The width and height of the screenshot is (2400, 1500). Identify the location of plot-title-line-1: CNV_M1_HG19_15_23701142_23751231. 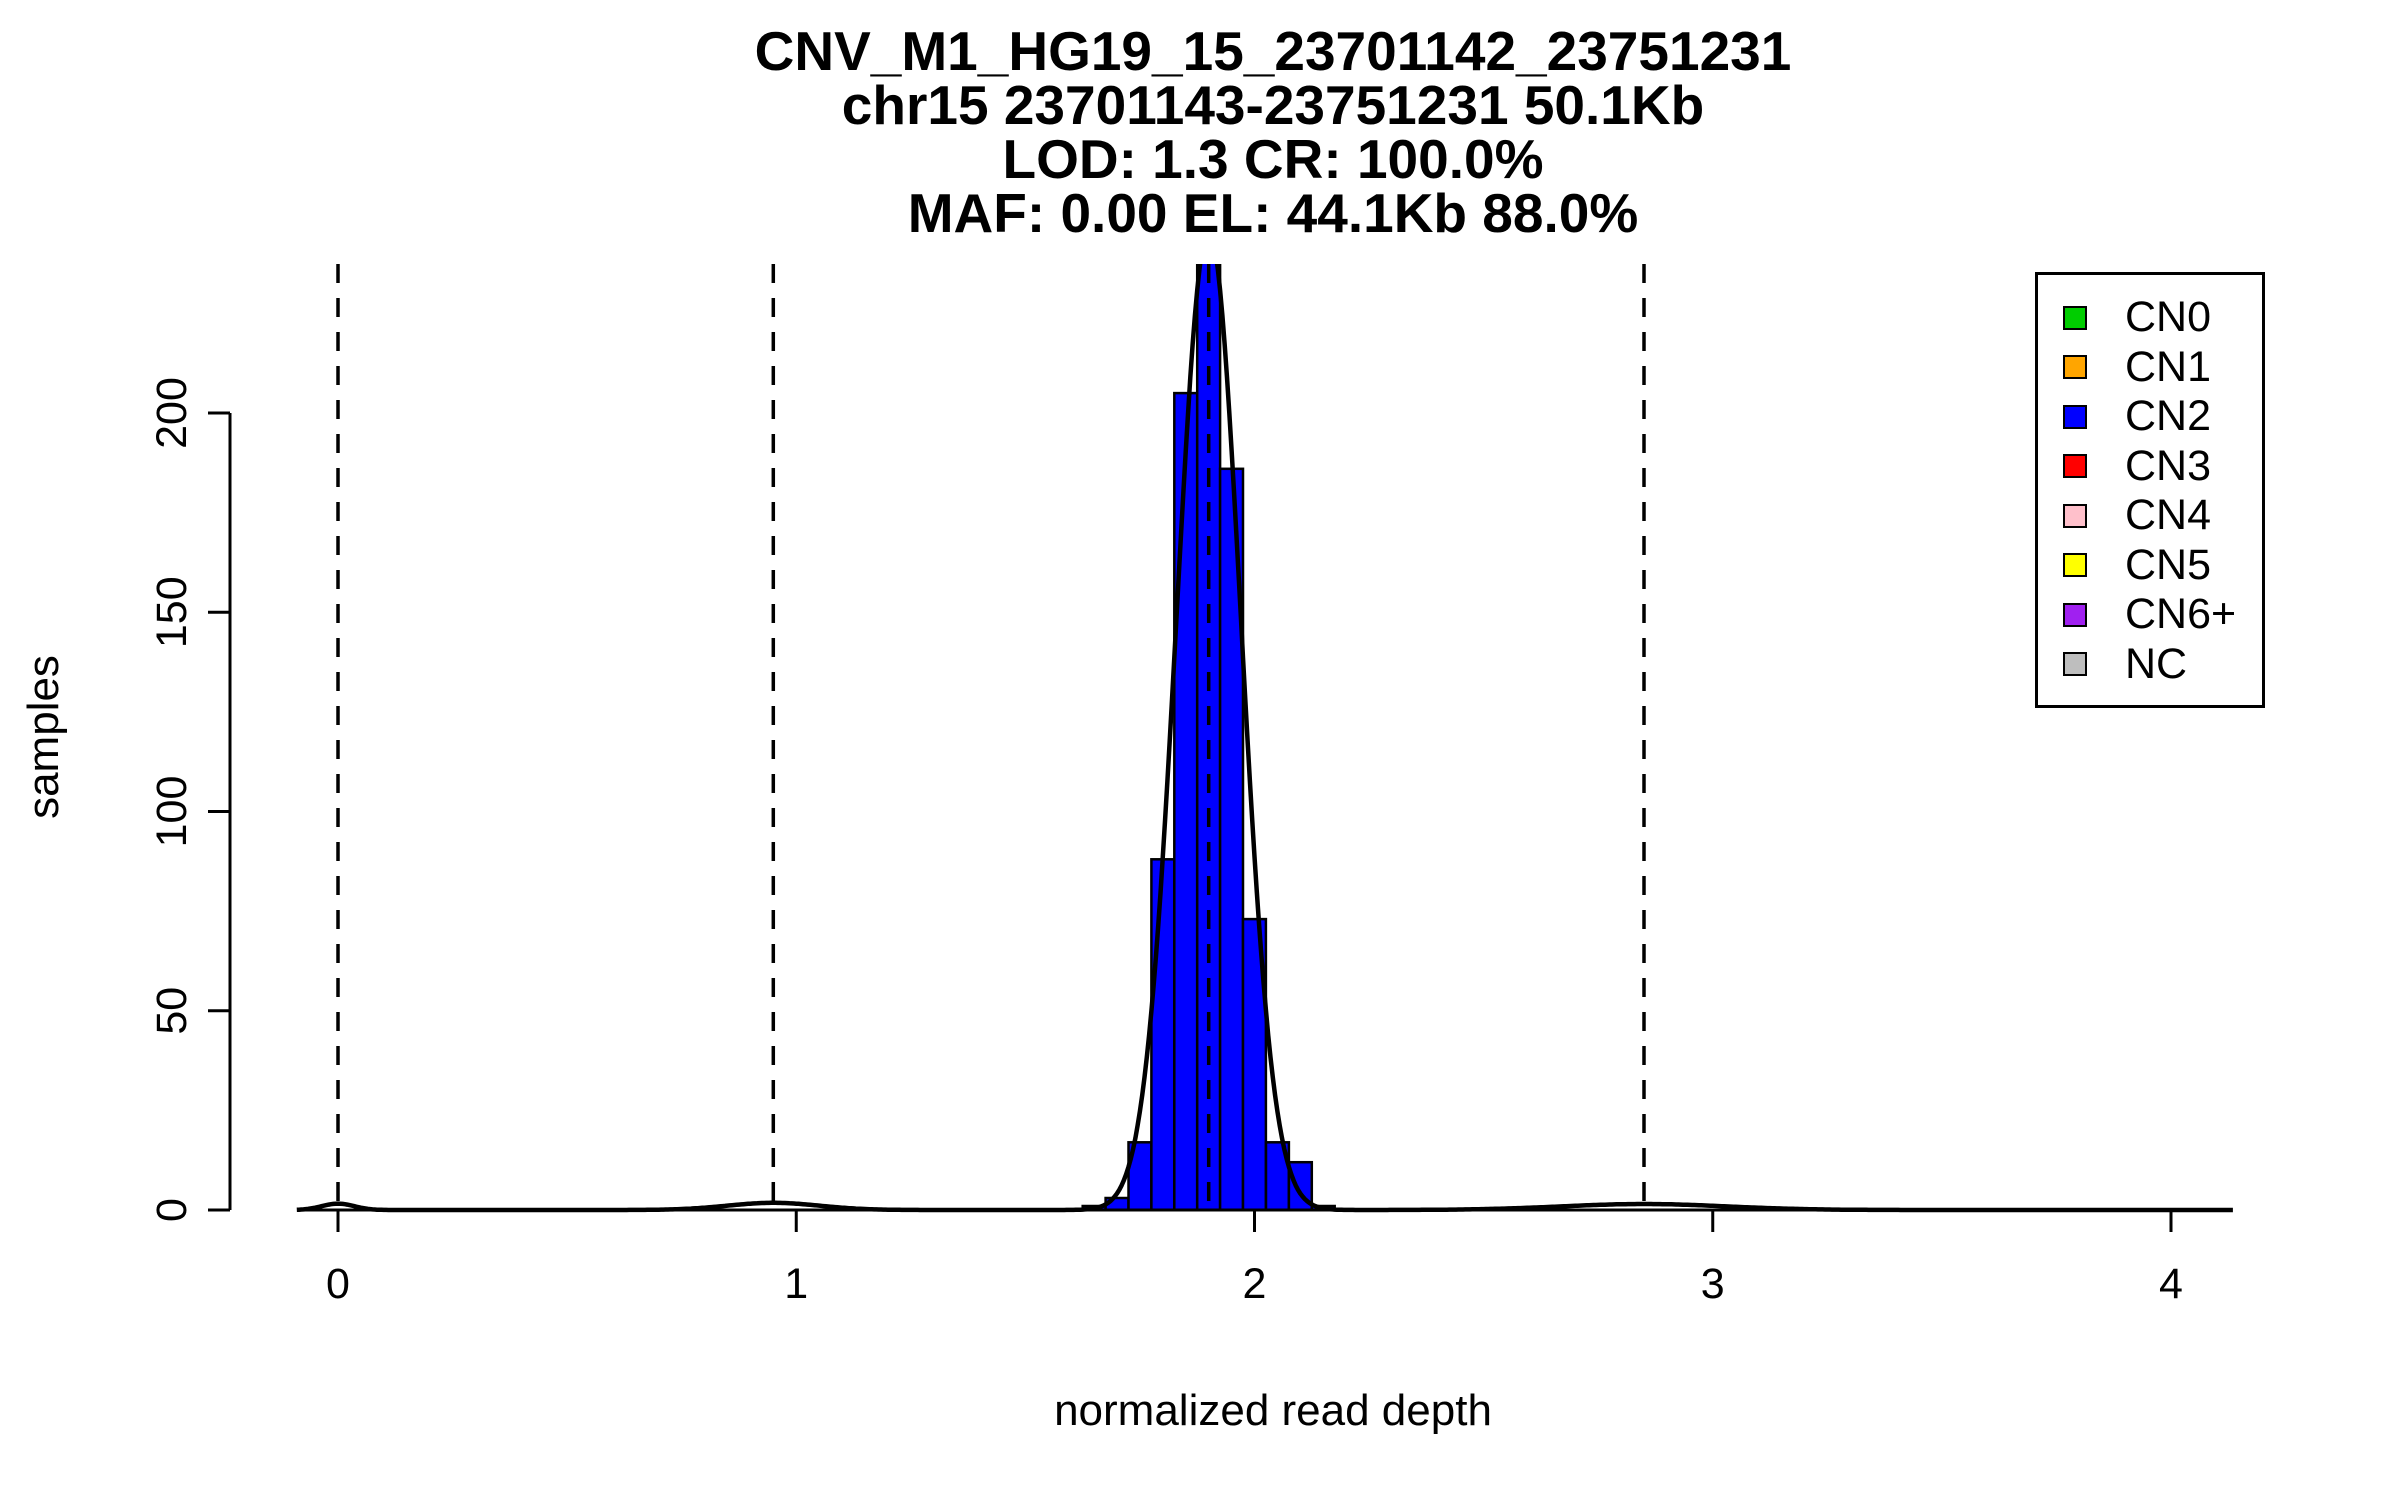
(1273, 51).